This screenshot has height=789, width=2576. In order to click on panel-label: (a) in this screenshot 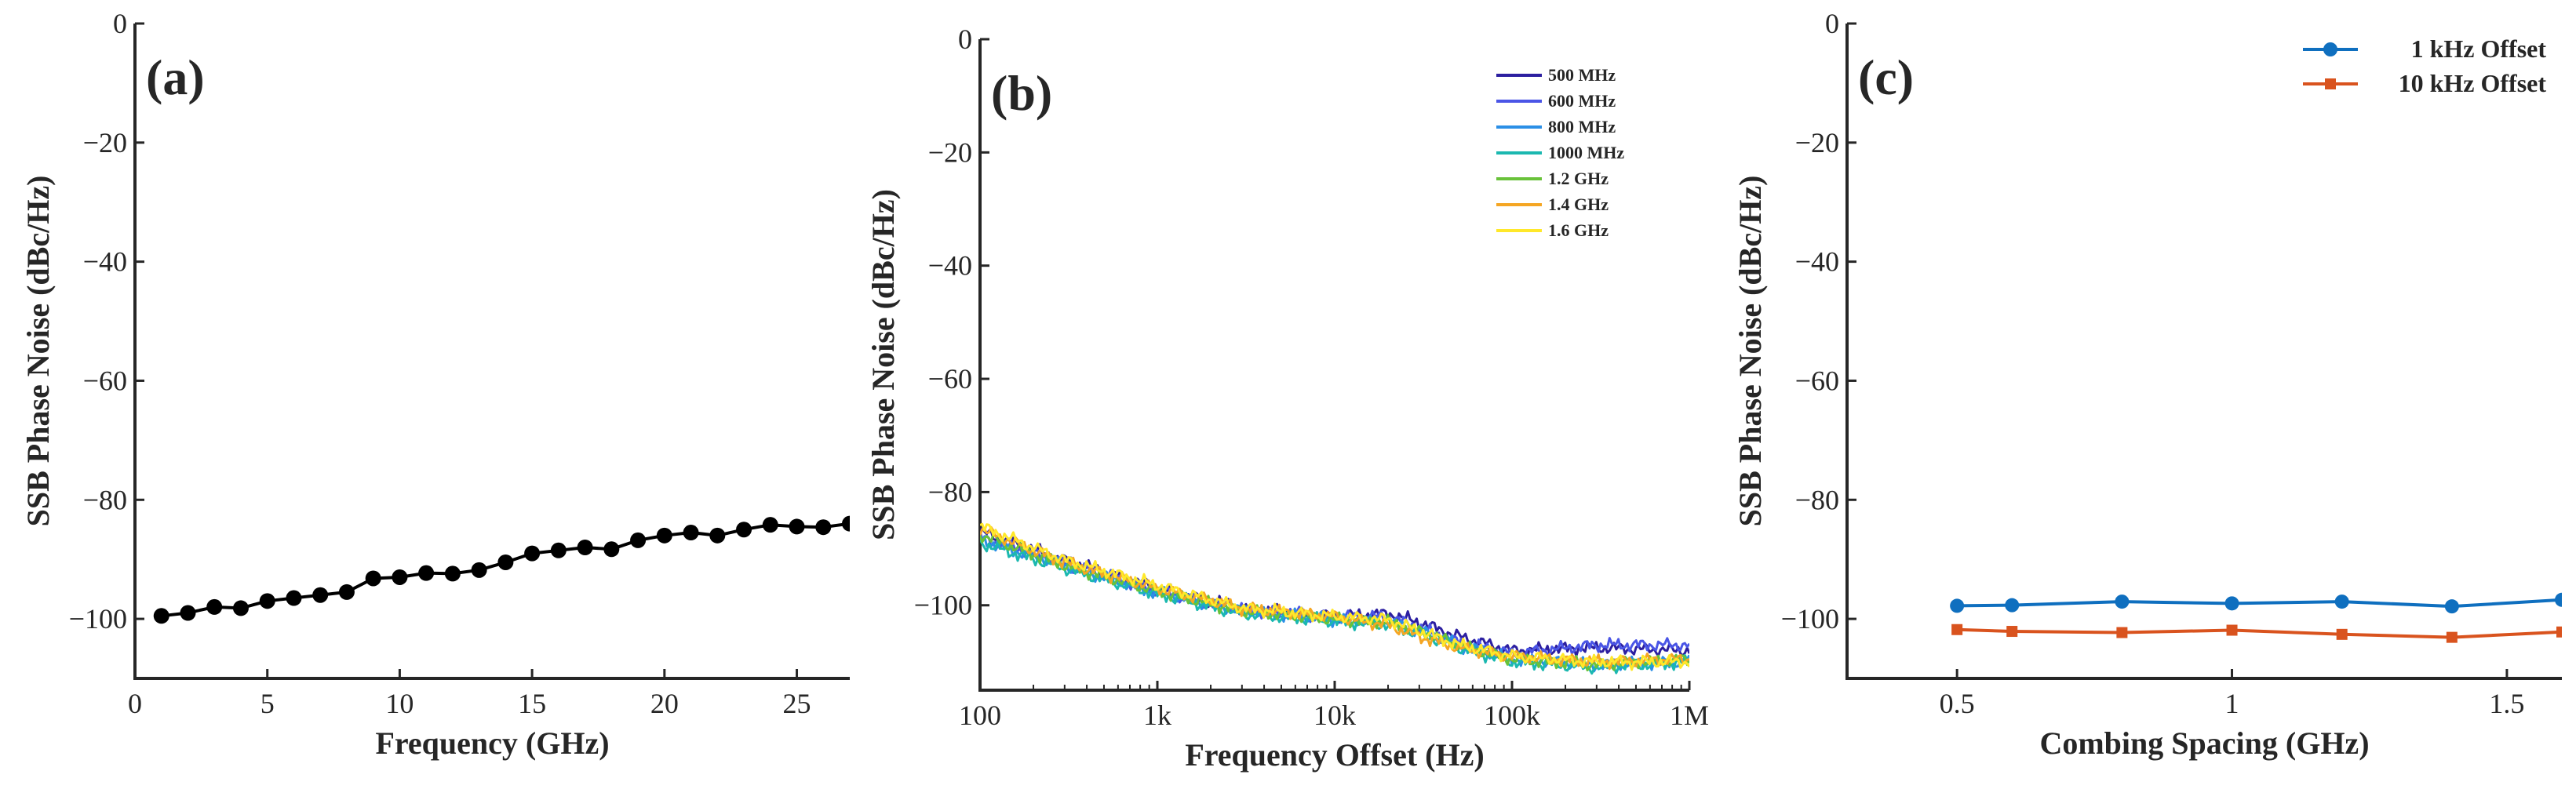, I will do `click(175, 77)`.